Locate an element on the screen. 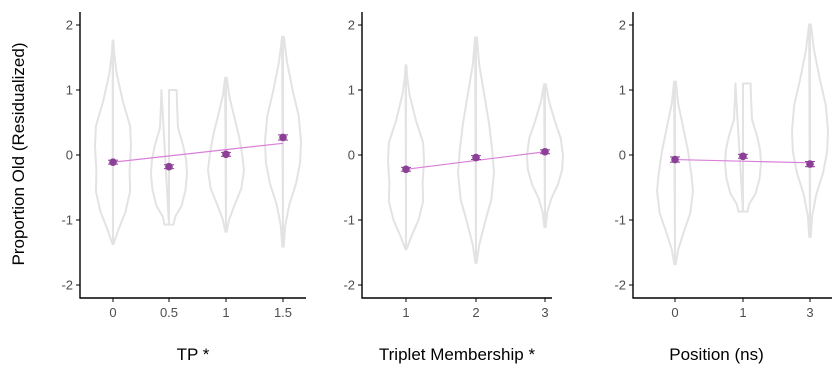 The height and width of the screenshot is (368, 832). x-tick-label: 1.5 is located at coordinates (283, 312).